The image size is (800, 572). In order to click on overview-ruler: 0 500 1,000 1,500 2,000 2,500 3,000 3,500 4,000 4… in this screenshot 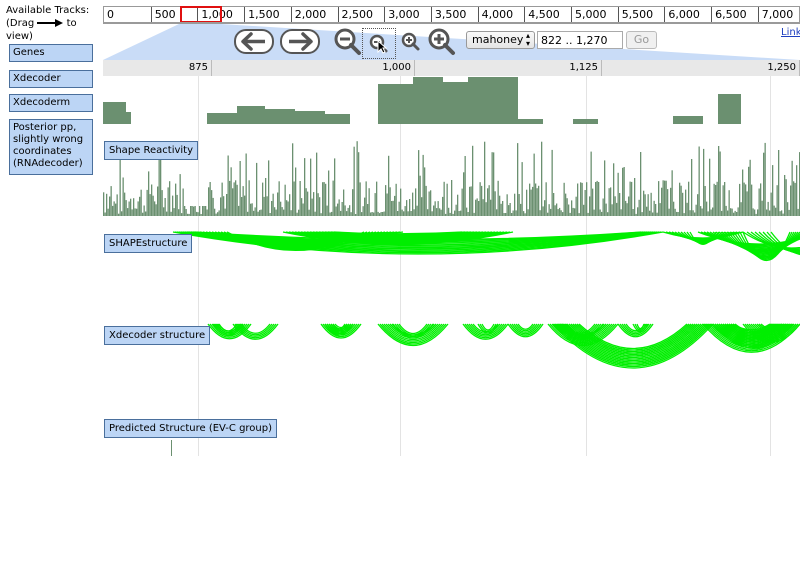, I will do `click(451, 14)`.